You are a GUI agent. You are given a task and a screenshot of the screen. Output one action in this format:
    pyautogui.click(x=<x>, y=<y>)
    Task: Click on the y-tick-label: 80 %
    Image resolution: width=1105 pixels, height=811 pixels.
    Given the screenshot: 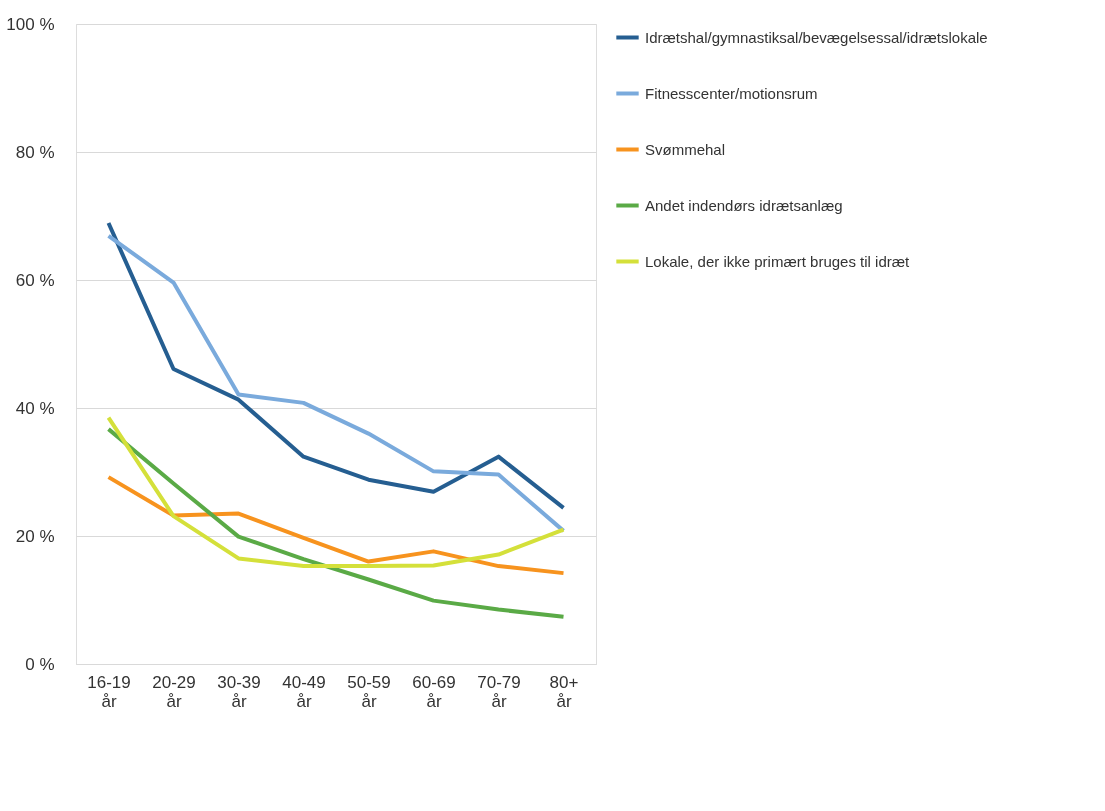 What is the action you would take?
    pyautogui.click(x=35, y=152)
    